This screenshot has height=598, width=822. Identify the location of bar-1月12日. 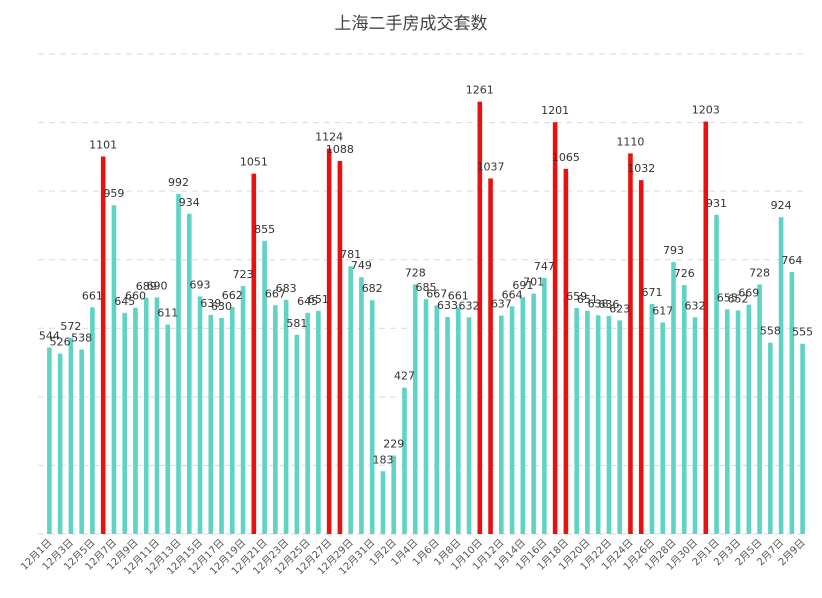
(501, 424).